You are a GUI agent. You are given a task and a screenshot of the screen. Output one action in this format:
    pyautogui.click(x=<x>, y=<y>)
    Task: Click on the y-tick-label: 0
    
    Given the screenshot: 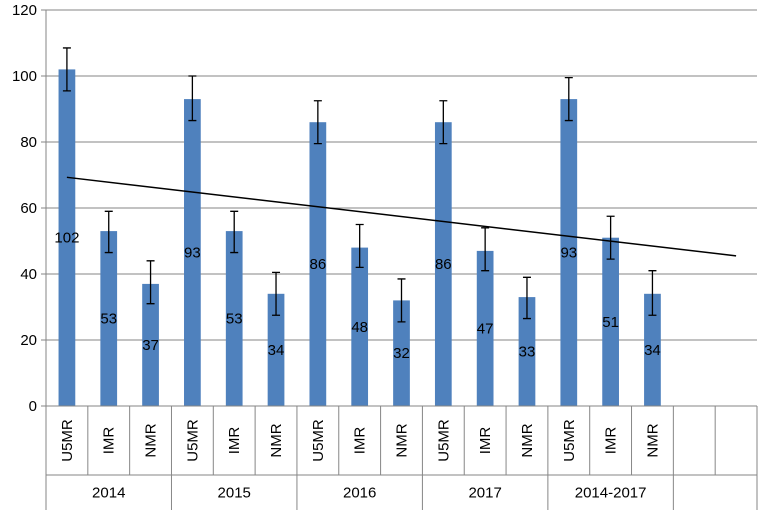 What is the action you would take?
    pyautogui.click(x=33, y=406)
    